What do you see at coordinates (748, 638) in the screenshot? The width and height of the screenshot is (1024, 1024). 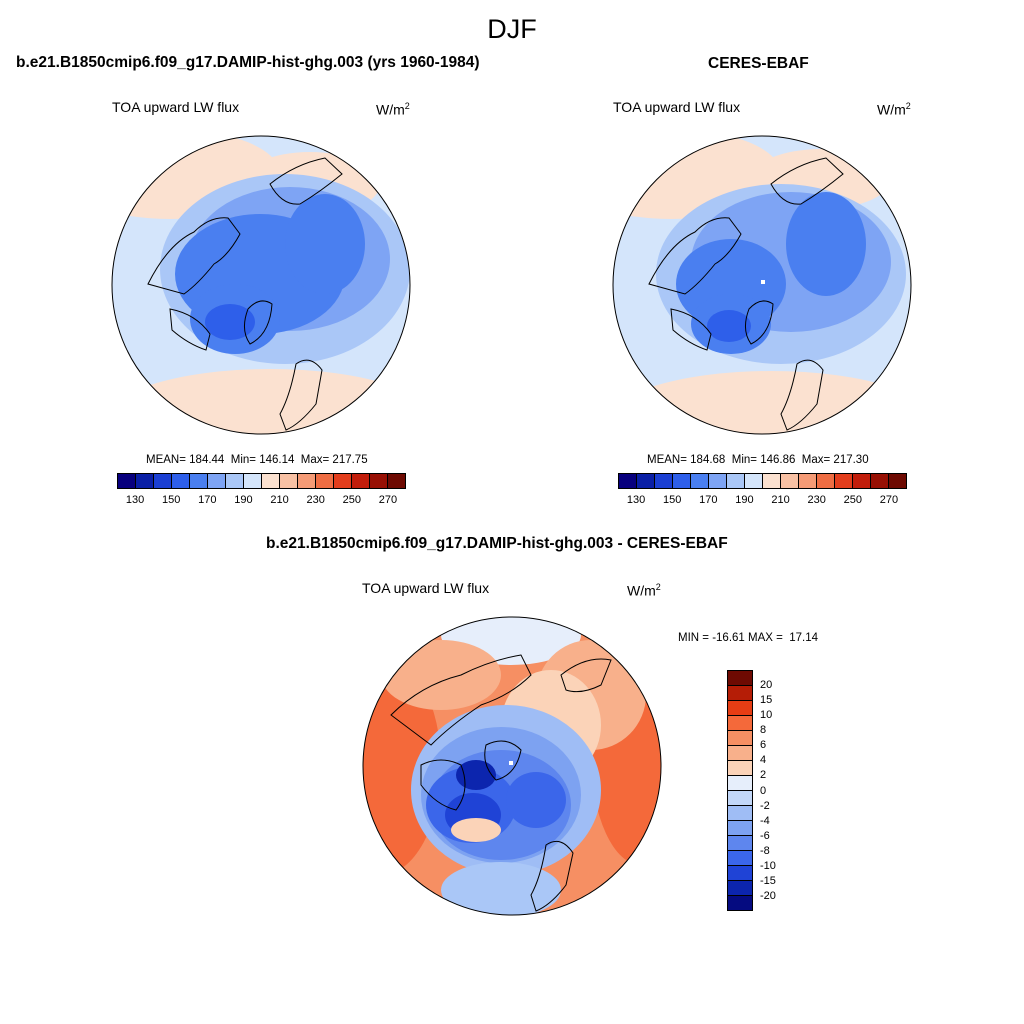 I see `diff-minmax-line: MIN = -16.61 MAX = 17.14` at bounding box center [748, 638].